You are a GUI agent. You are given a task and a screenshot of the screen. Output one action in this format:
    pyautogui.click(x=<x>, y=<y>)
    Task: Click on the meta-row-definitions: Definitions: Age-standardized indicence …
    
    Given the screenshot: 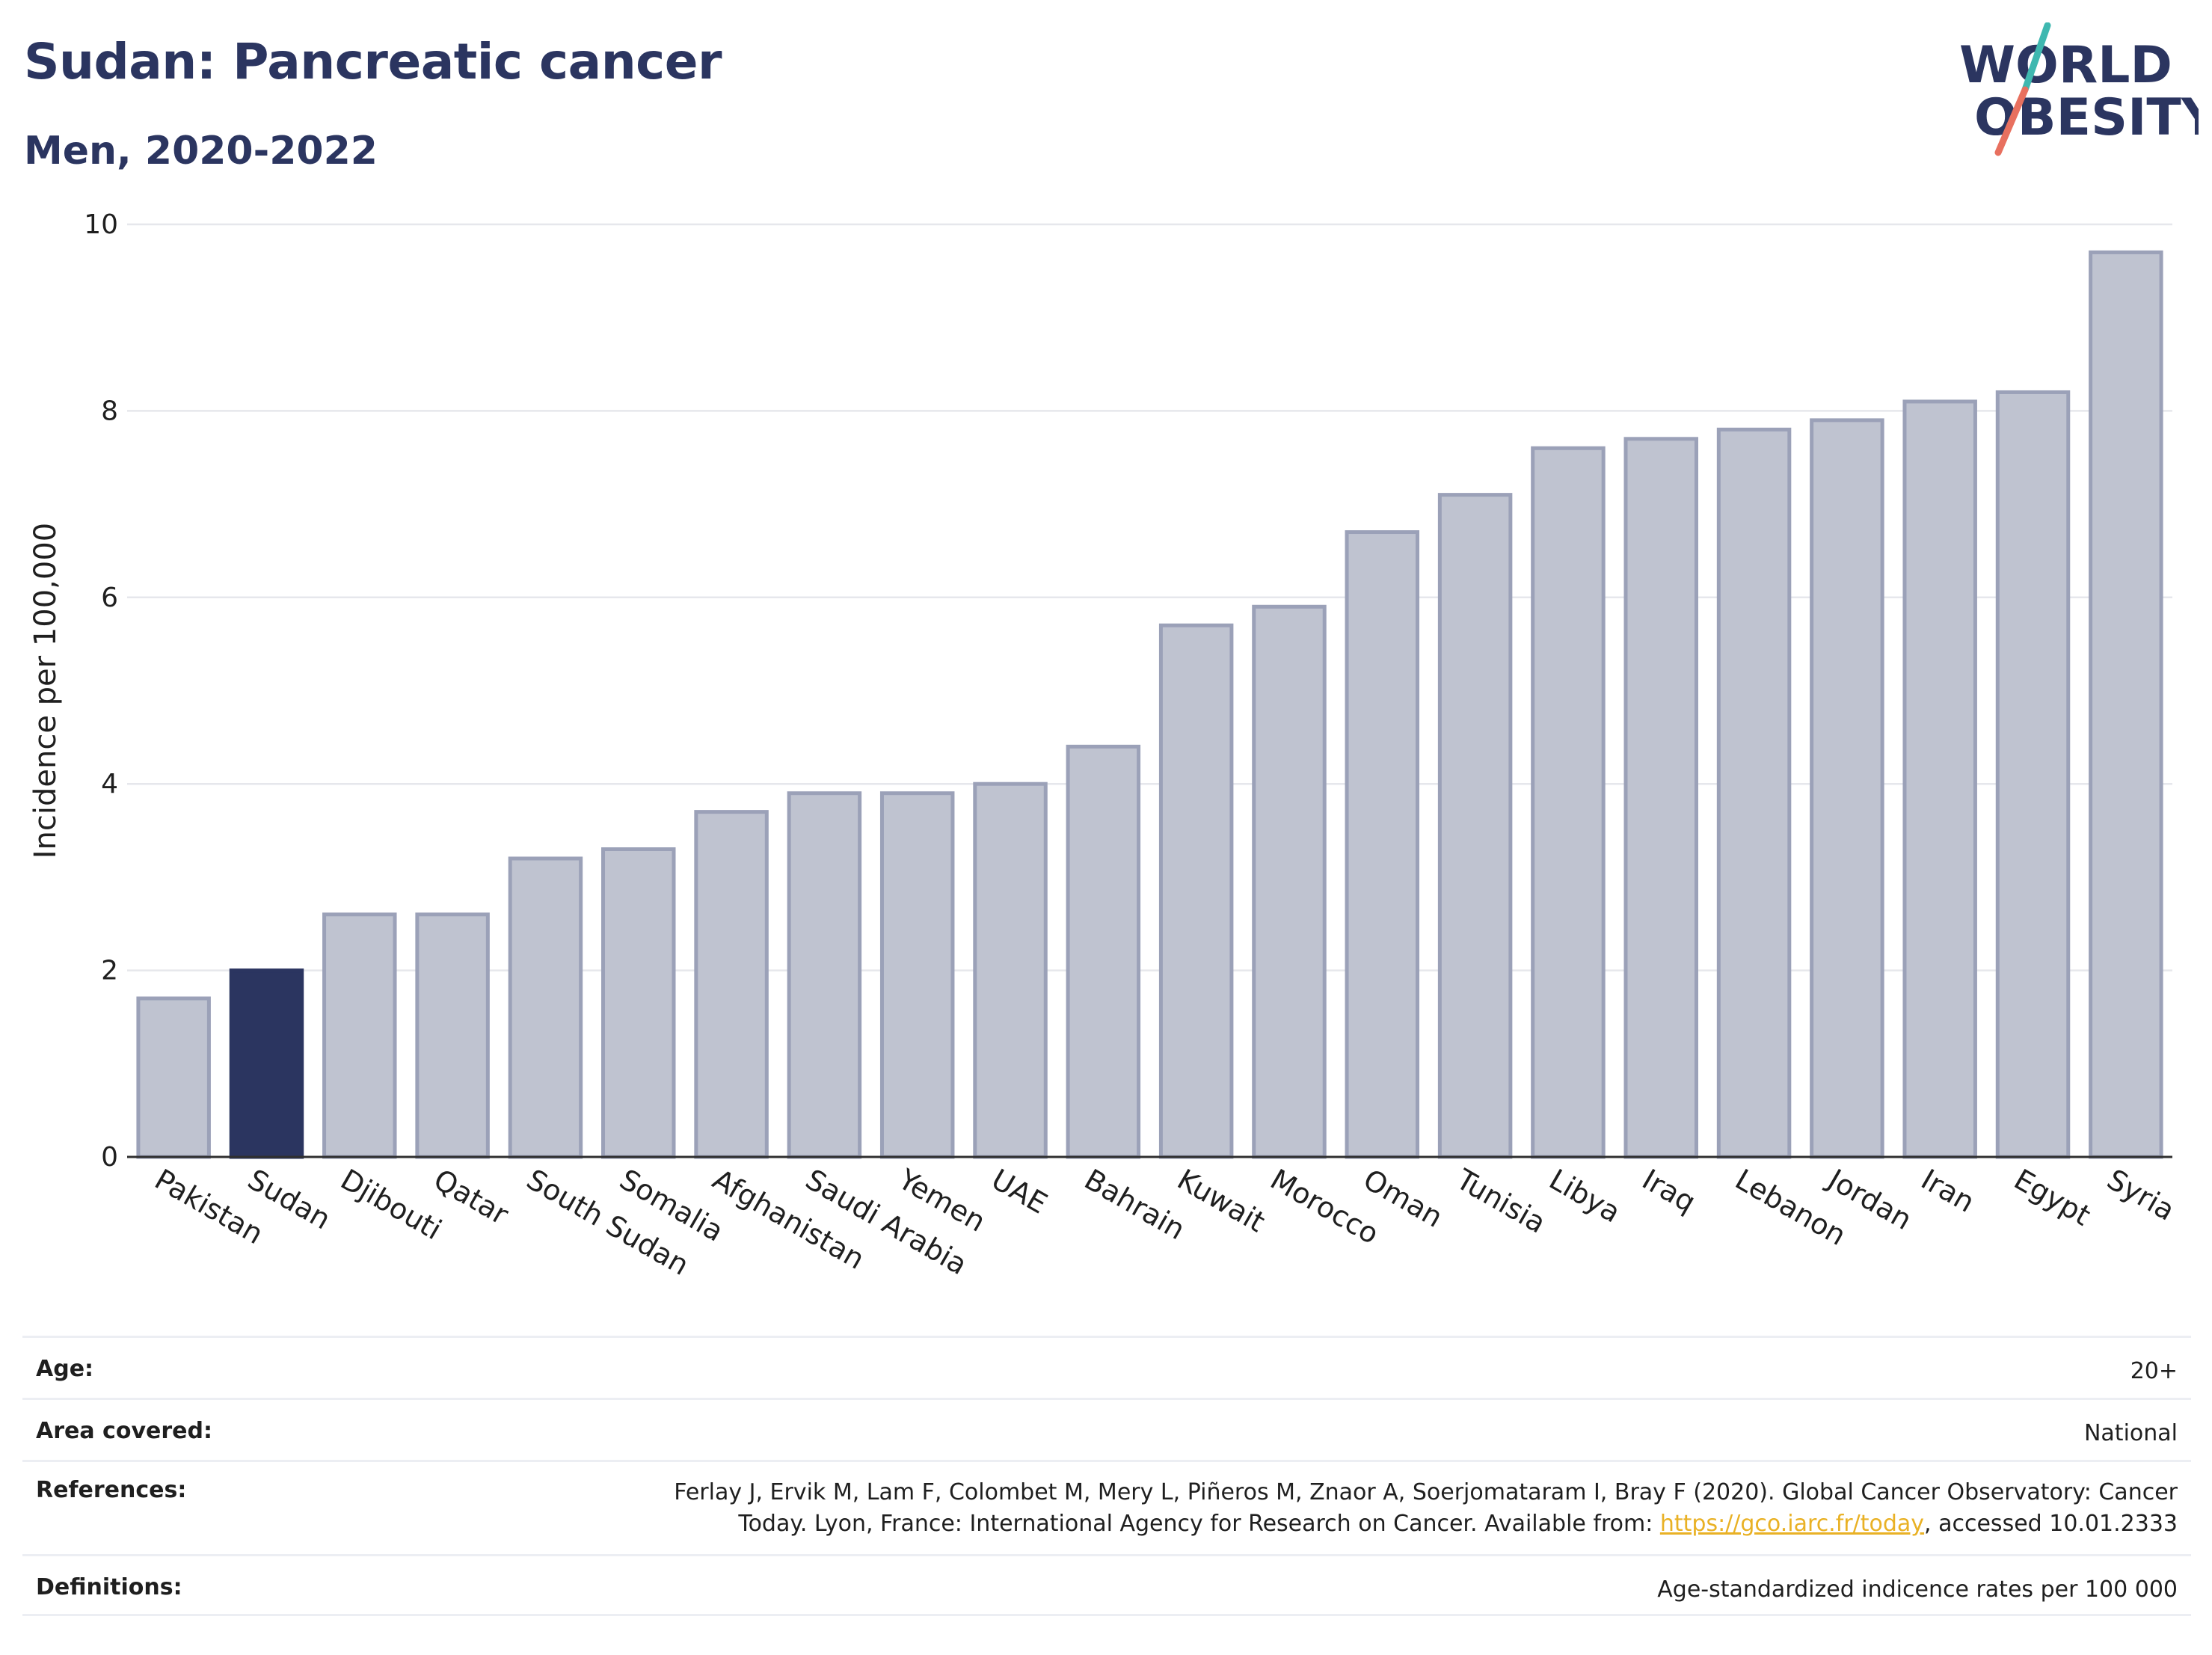 What is the action you would take?
    pyautogui.click(x=1106, y=1585)
    